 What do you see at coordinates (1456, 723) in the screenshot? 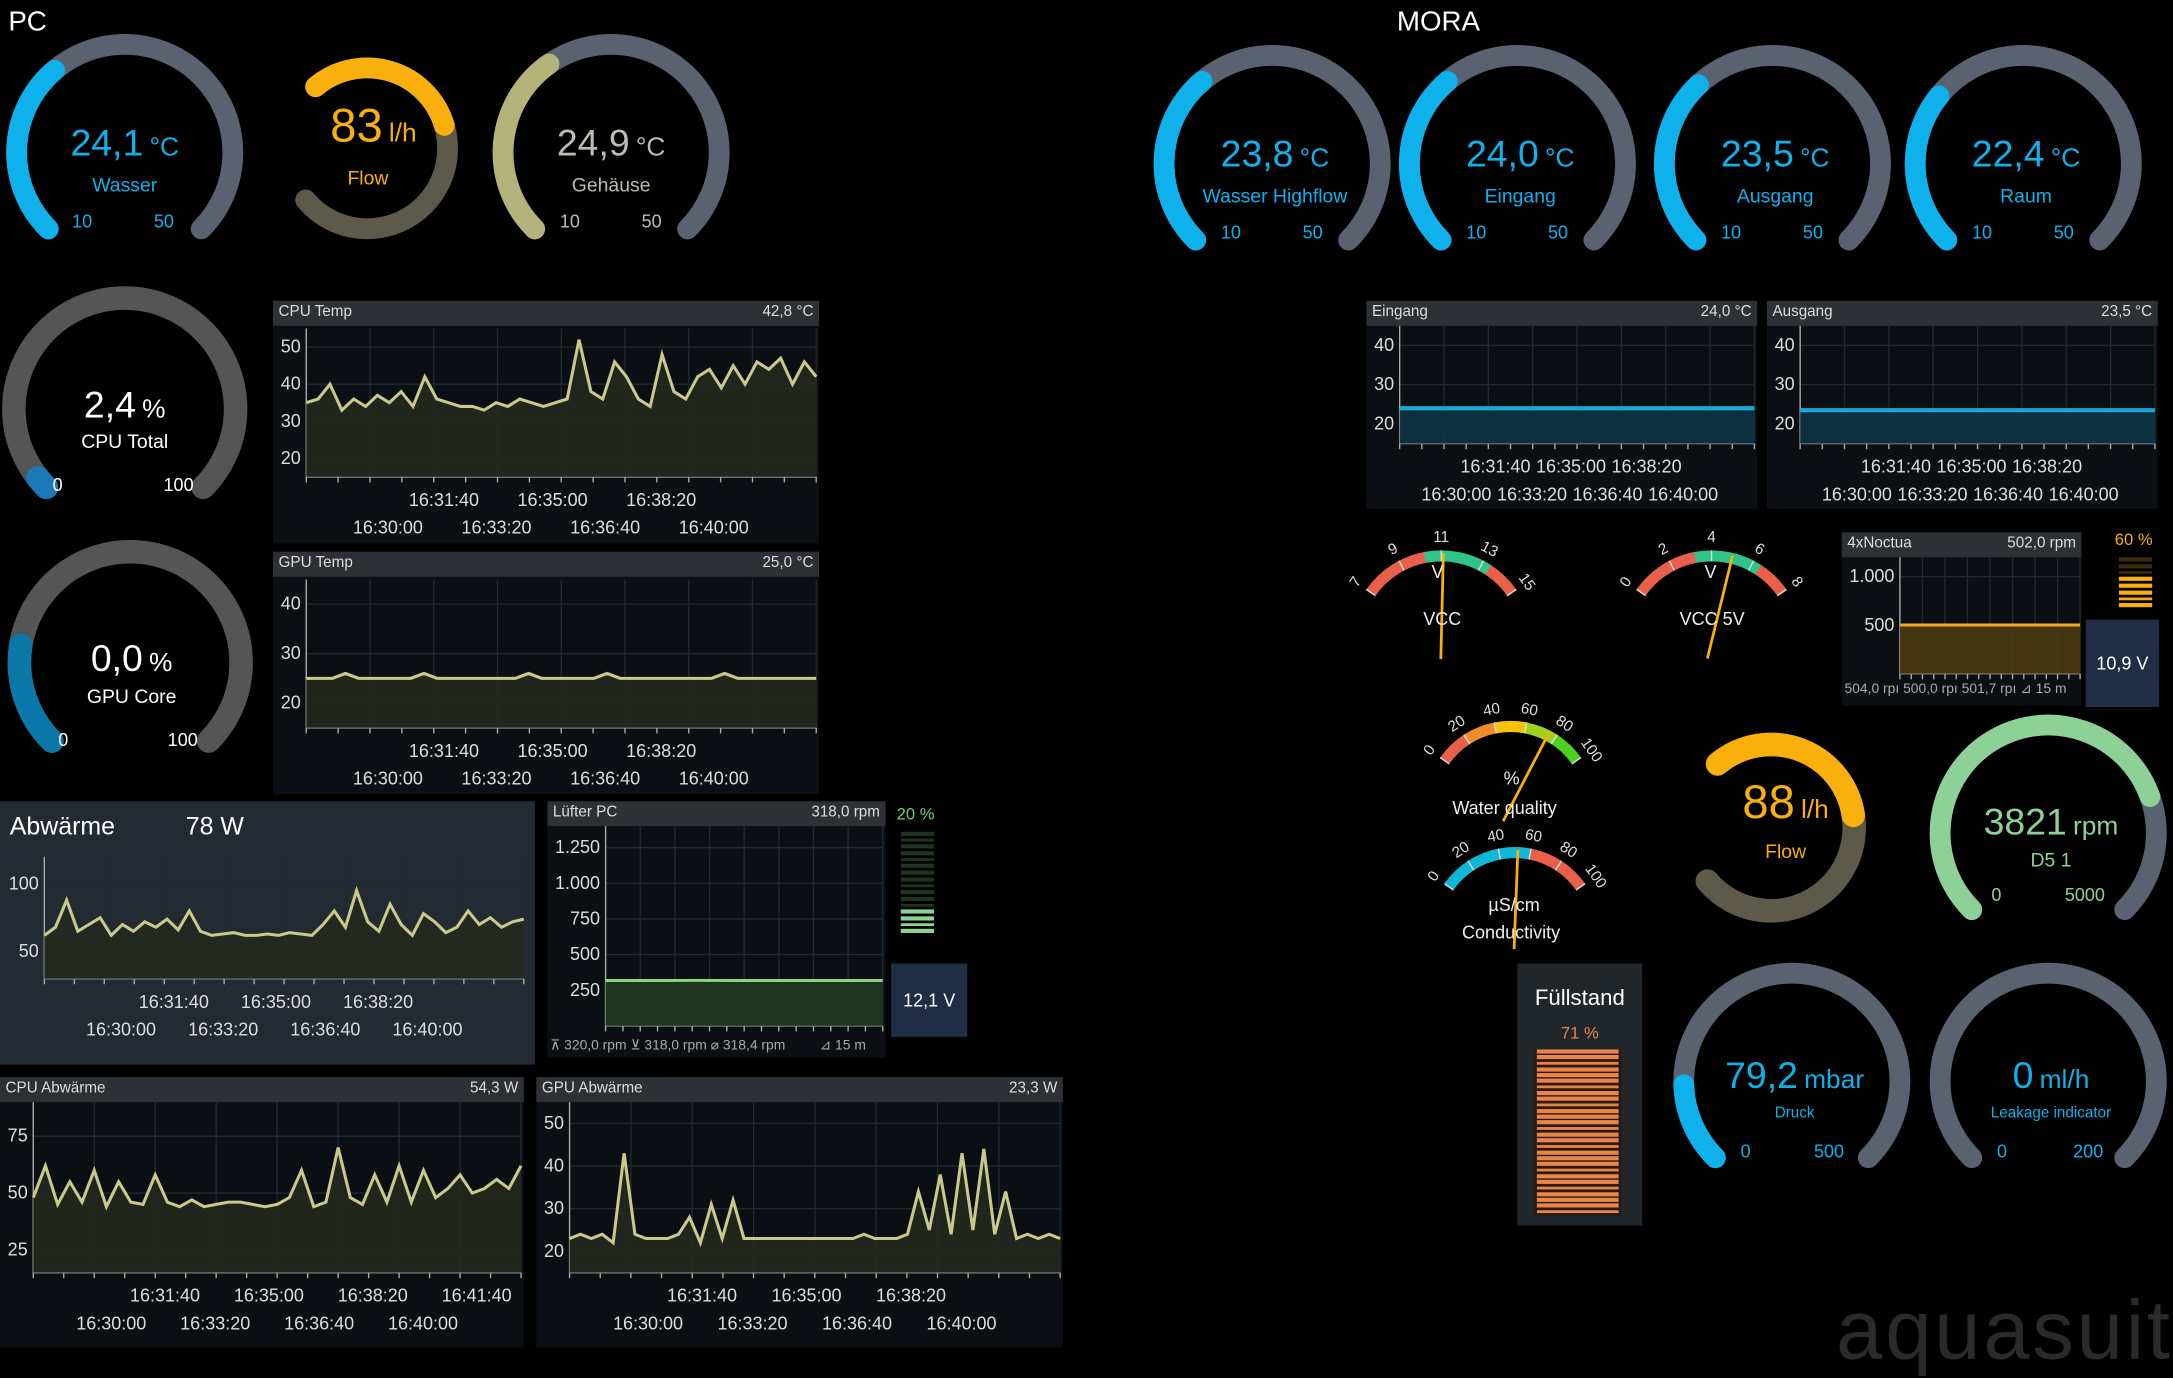
I see `meter-tick-label: 20` at bounding box center [1456, 723].